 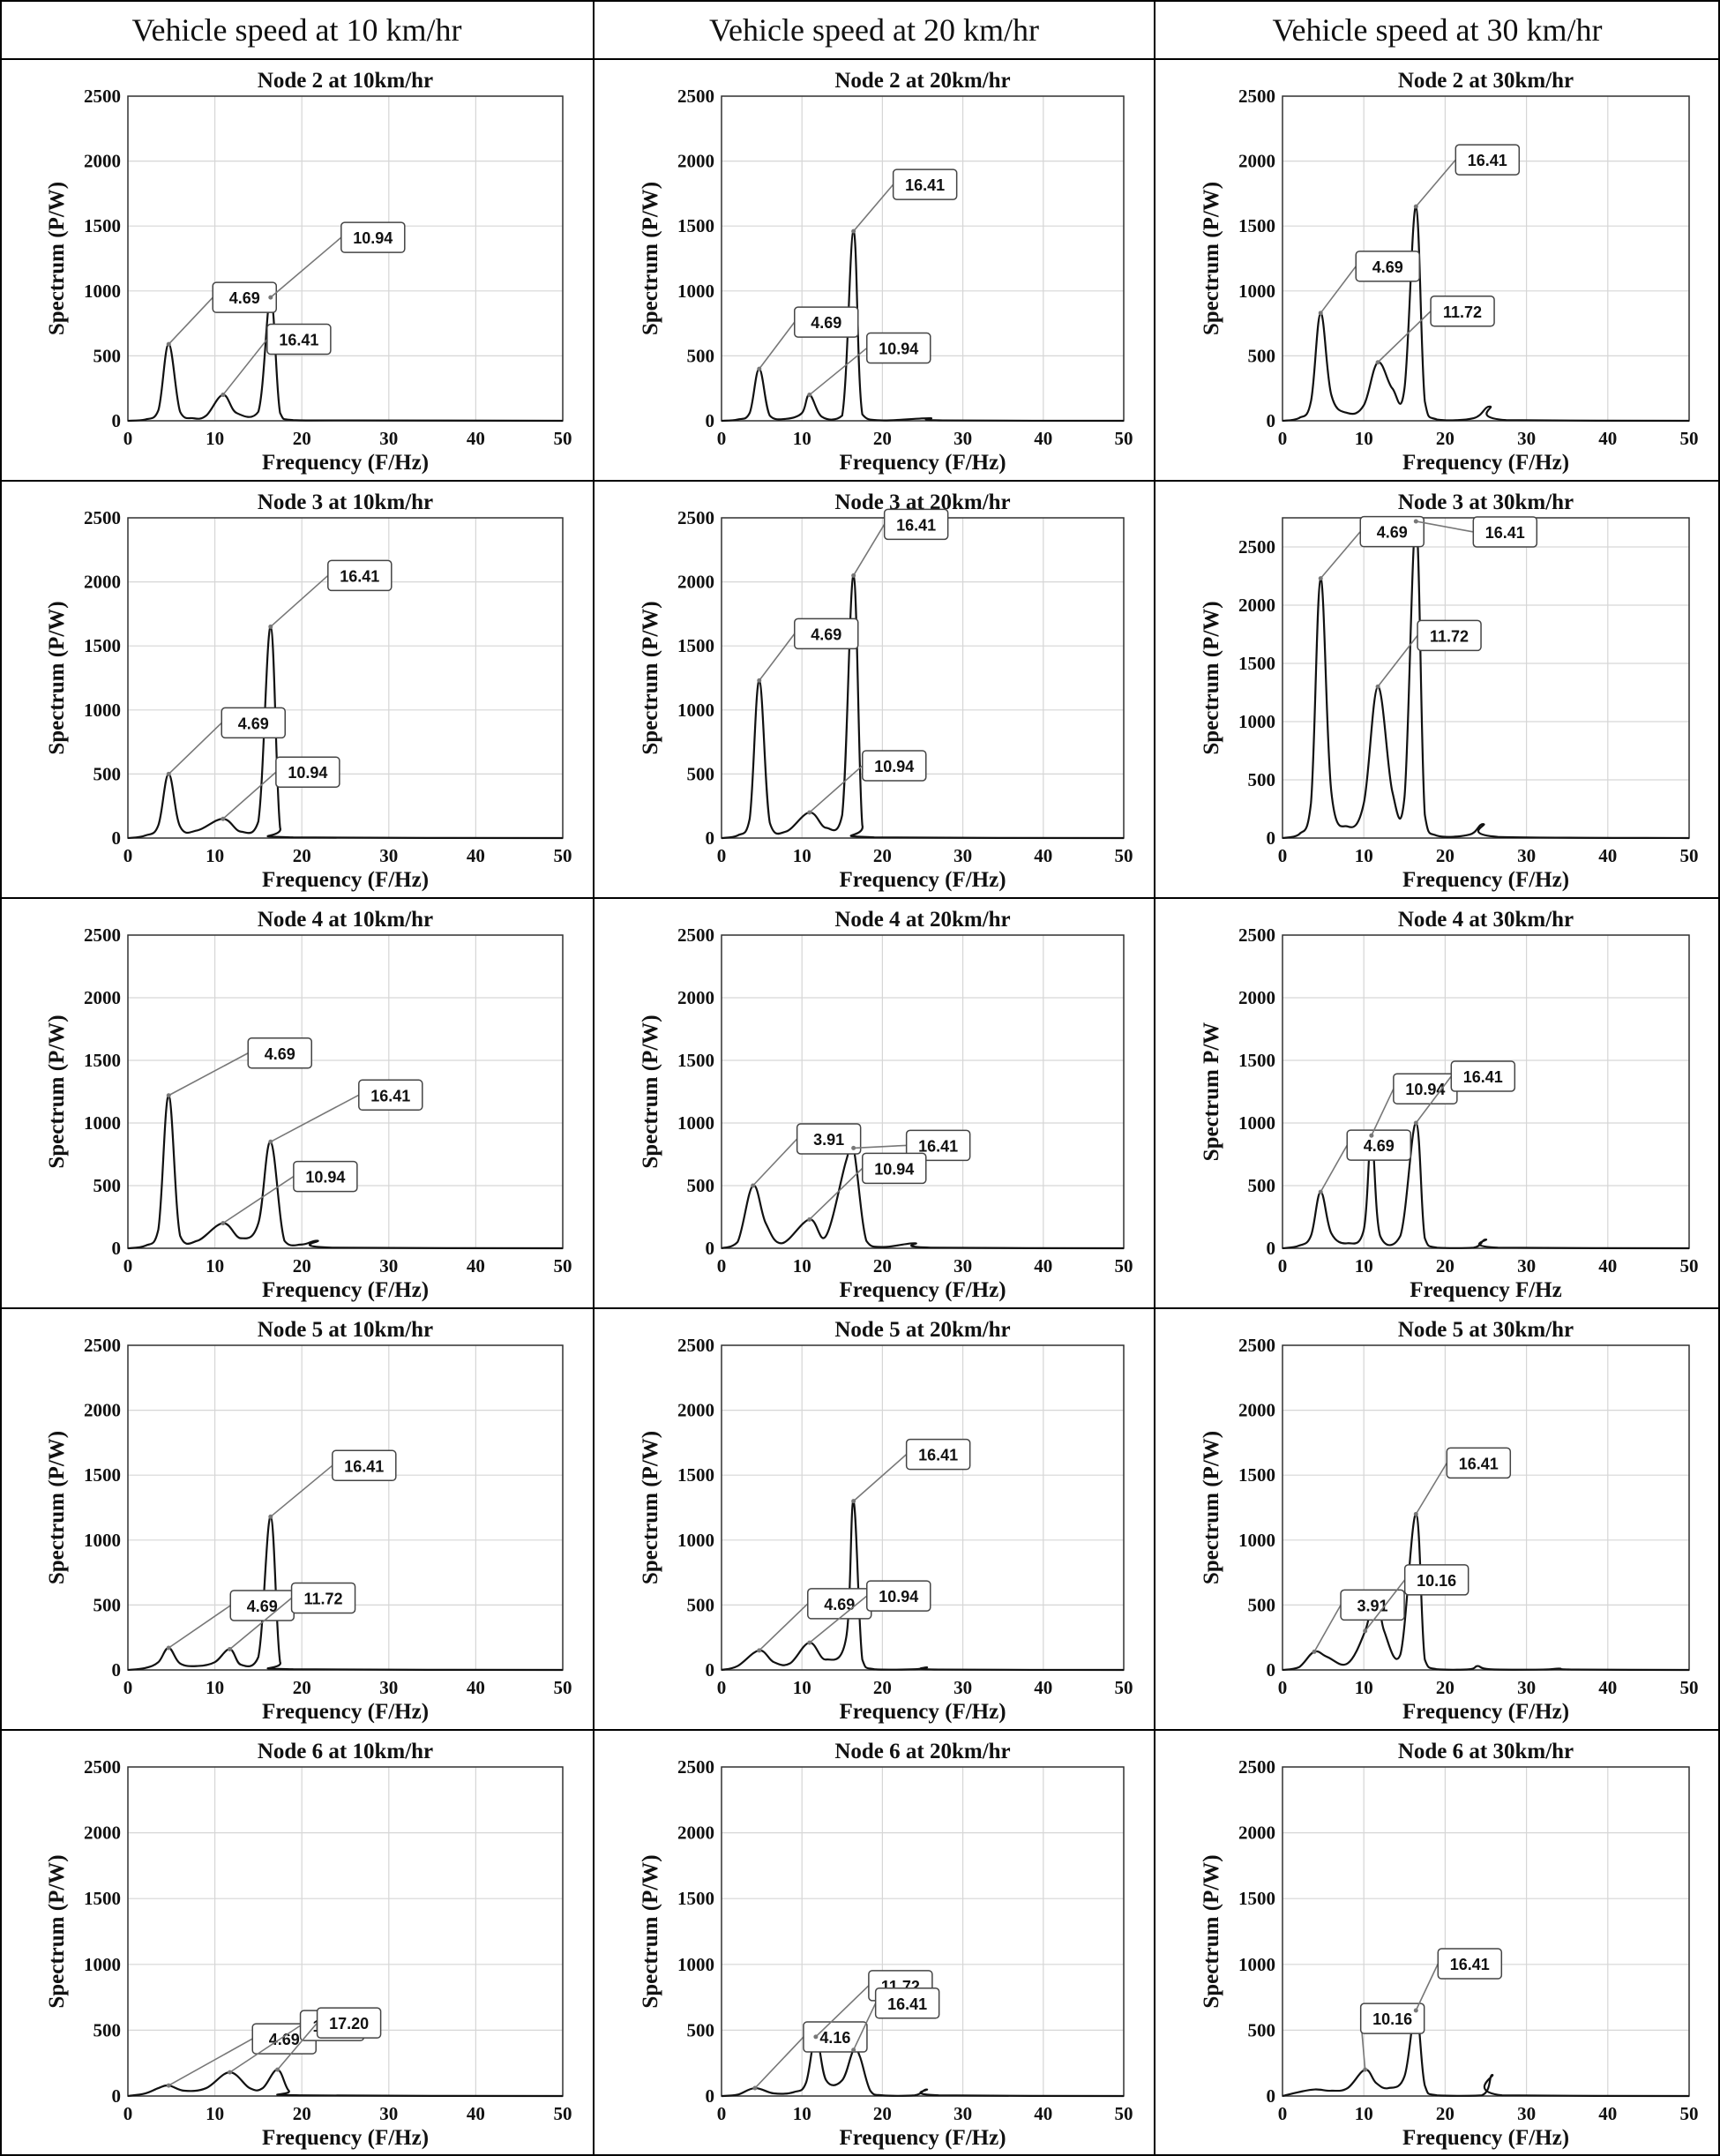 What do you see at coordinates (922, 1330) in the screenshot?
I see `chart-title: Node 5 at 20km/hr` at bounding box center [922, 1330].